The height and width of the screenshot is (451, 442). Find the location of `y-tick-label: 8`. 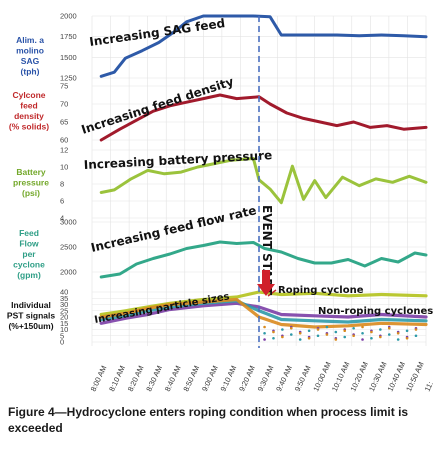

y-tick-label: 8 is located at coordinates (62, 184).